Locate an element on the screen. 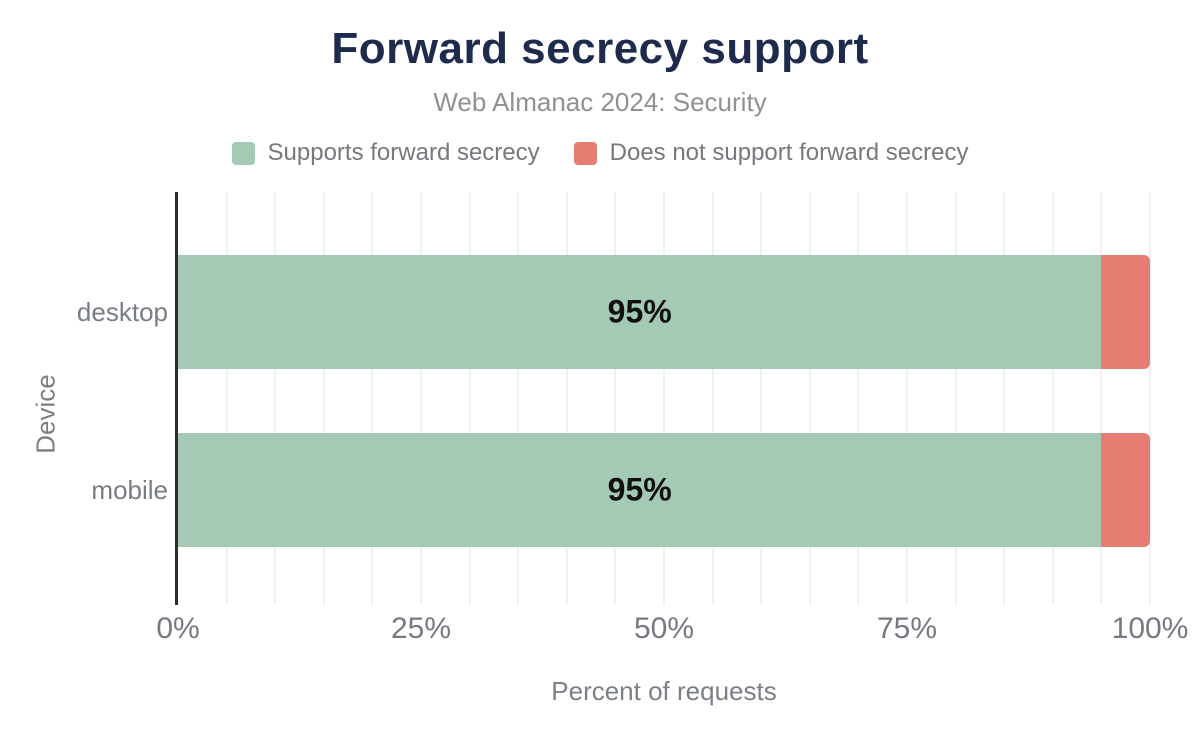 The image size is (1200, 742). x-tick-label-0: 0% is located at coordinates (178, 628).